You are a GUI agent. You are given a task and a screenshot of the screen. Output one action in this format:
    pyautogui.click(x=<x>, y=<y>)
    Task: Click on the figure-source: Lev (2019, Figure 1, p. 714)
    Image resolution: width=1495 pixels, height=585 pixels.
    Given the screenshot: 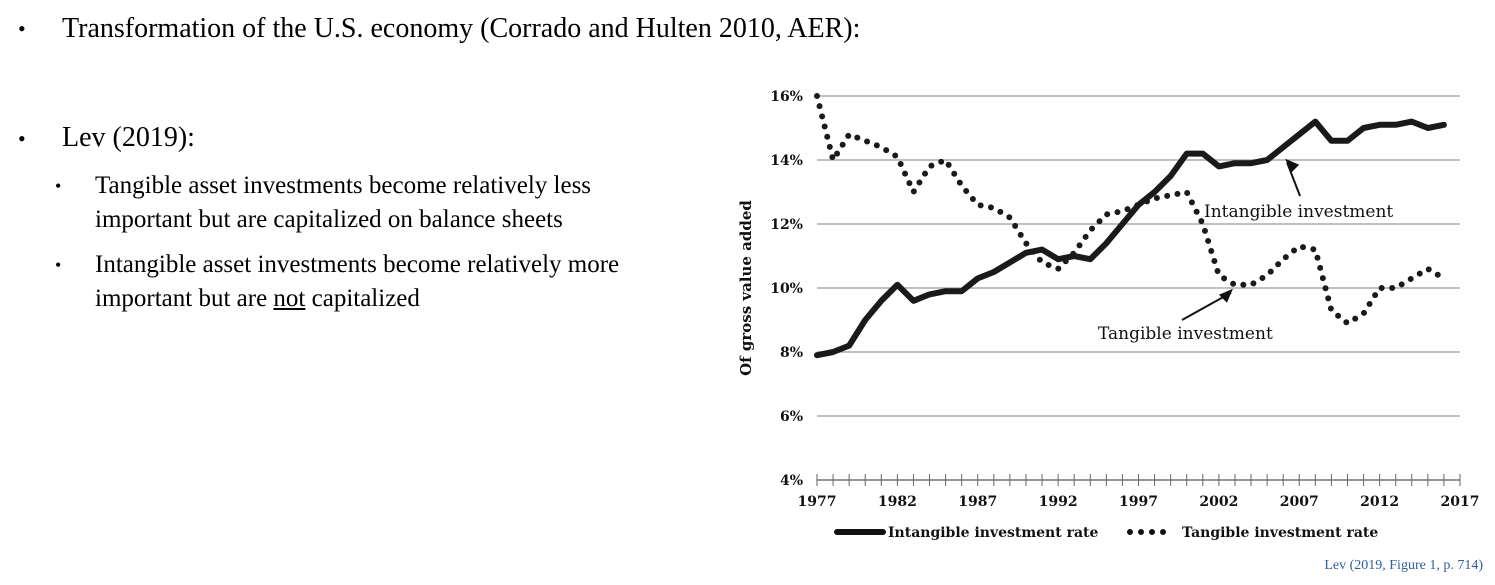 What is the action you would take?
    pyautogui.click(x=1403, y=565)
    